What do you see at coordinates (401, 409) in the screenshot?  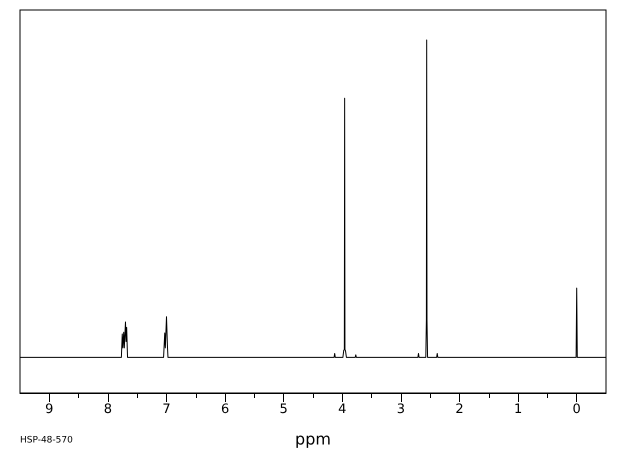 I see `x-tick-label: 3` at bounding box center [401, 409].